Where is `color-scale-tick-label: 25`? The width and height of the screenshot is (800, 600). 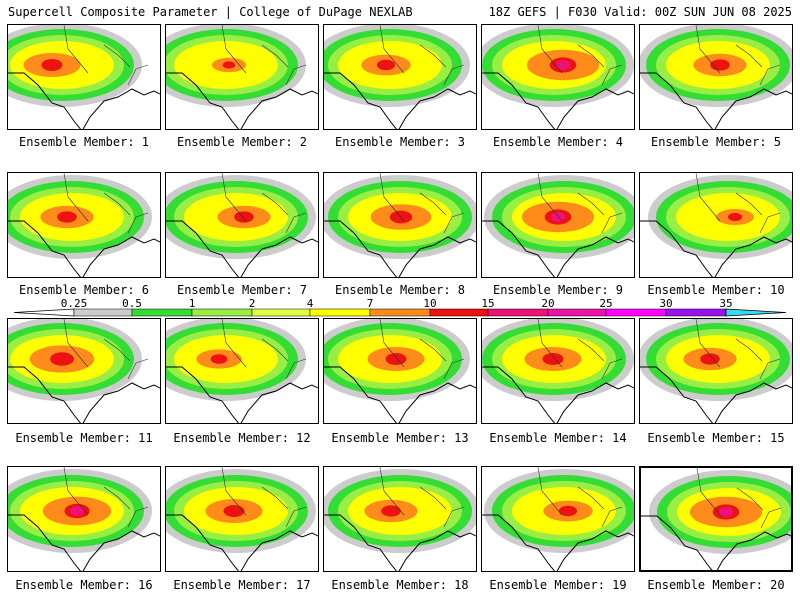
color-scale-tick-label: 25 is located at coordinates (606, 303).